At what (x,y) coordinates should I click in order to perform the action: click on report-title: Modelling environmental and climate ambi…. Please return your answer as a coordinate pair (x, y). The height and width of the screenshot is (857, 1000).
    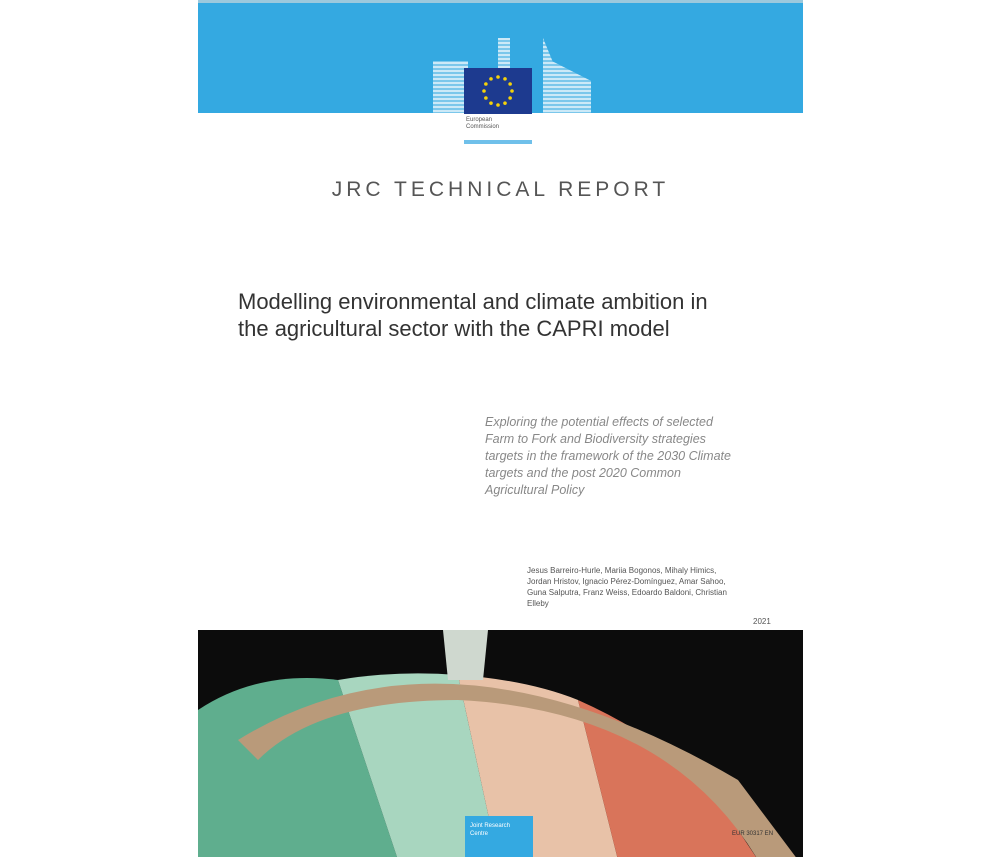
    Looking at the image, I should click on (473, 315).